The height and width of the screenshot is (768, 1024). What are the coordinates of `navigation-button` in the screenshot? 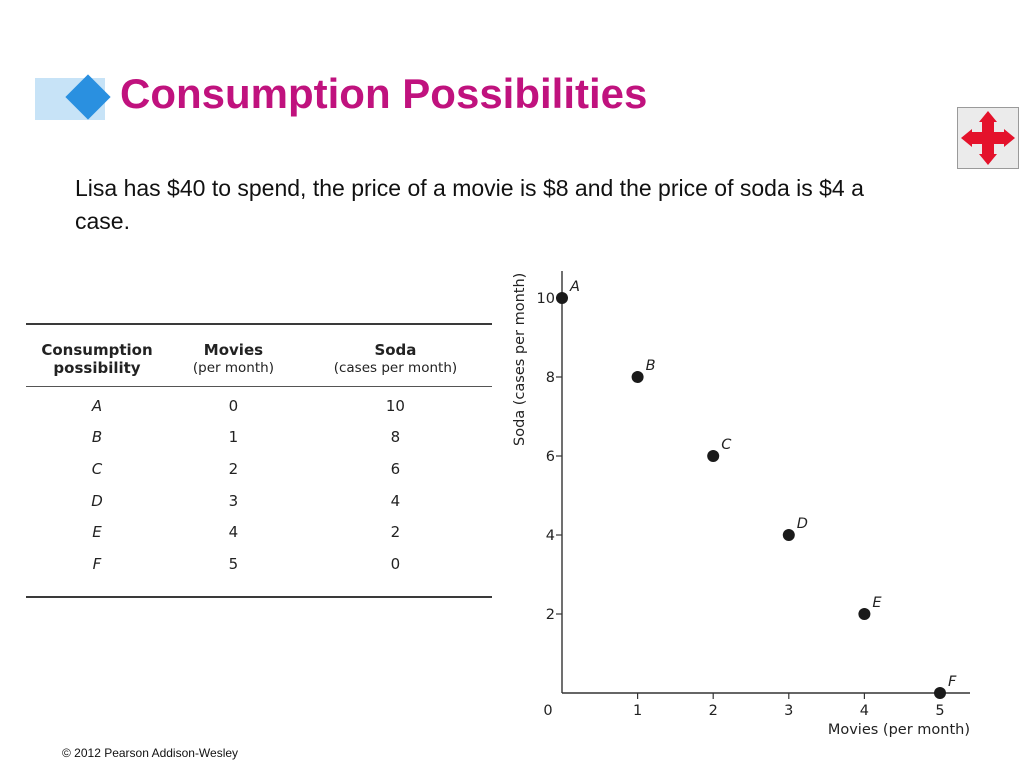 It's located at (988, 138).